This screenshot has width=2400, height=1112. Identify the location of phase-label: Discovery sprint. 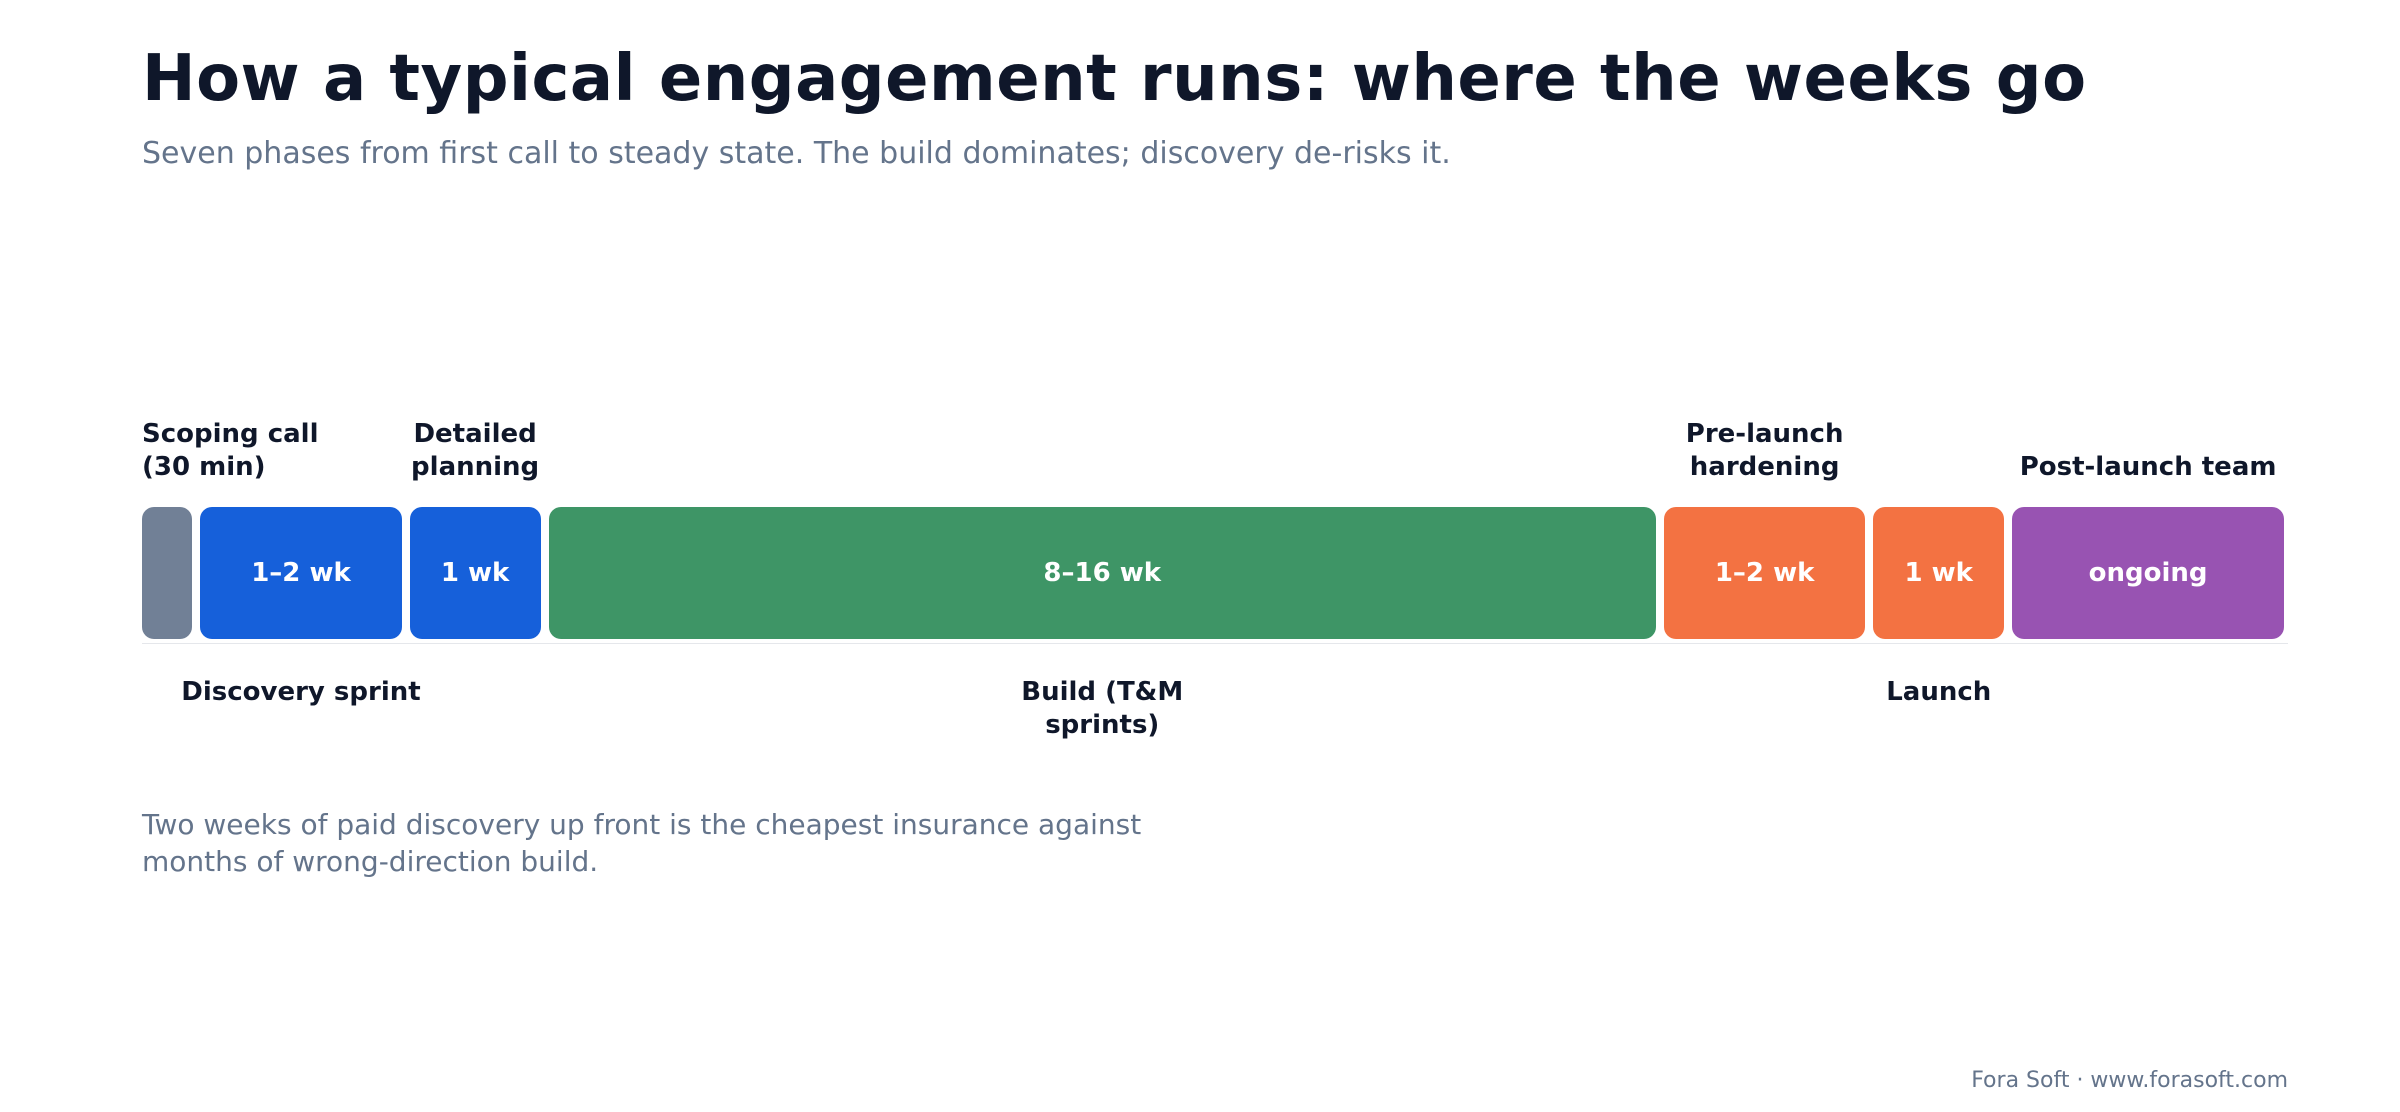
(301, 692).